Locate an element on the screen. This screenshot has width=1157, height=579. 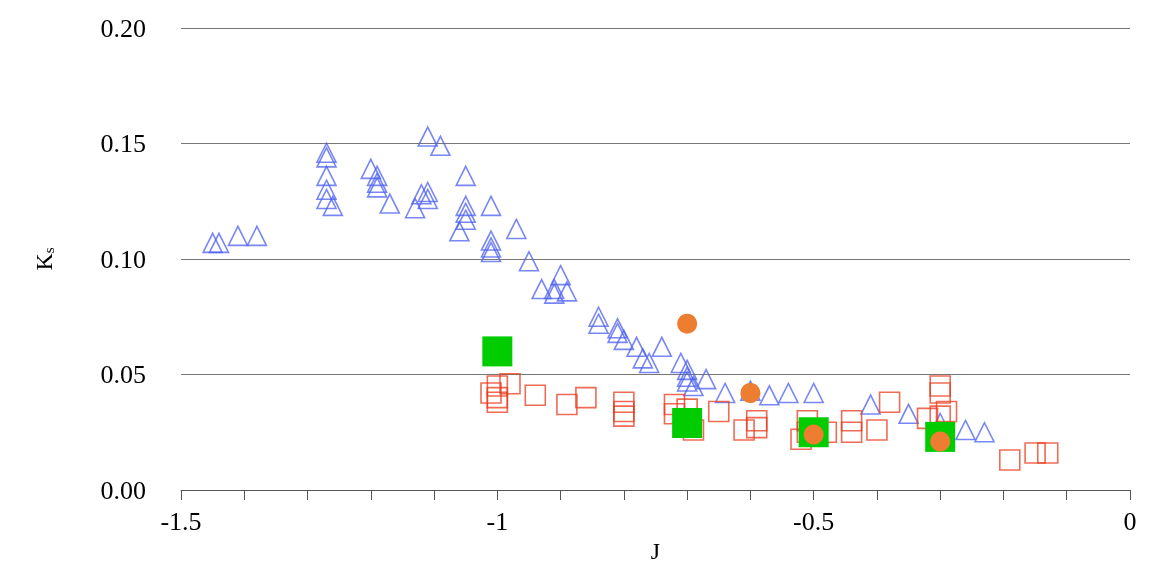
y-tick-label: 0.05 is located at coordinates (123, 374).